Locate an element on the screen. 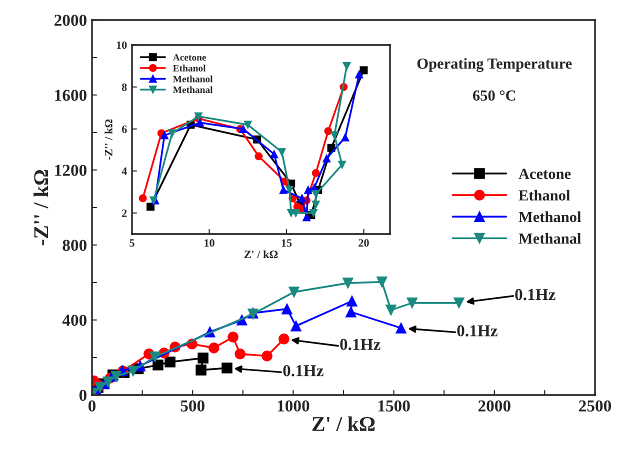 This screenshot has height=451, width=619. x-tick-label: 5 is located at coordinates (132, 243).